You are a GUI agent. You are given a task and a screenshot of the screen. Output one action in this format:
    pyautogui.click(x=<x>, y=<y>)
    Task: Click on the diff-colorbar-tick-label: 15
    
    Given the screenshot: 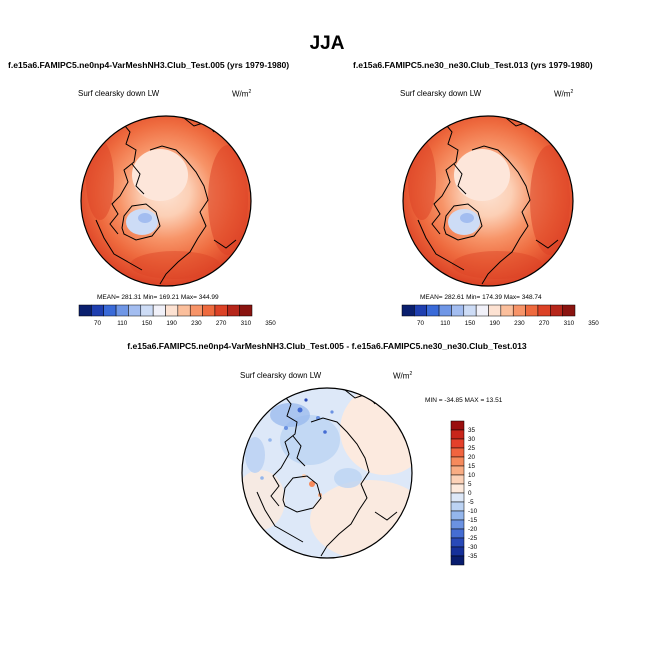 What is the action you would take?
    pyautogui.click(x=472, y=466)
    